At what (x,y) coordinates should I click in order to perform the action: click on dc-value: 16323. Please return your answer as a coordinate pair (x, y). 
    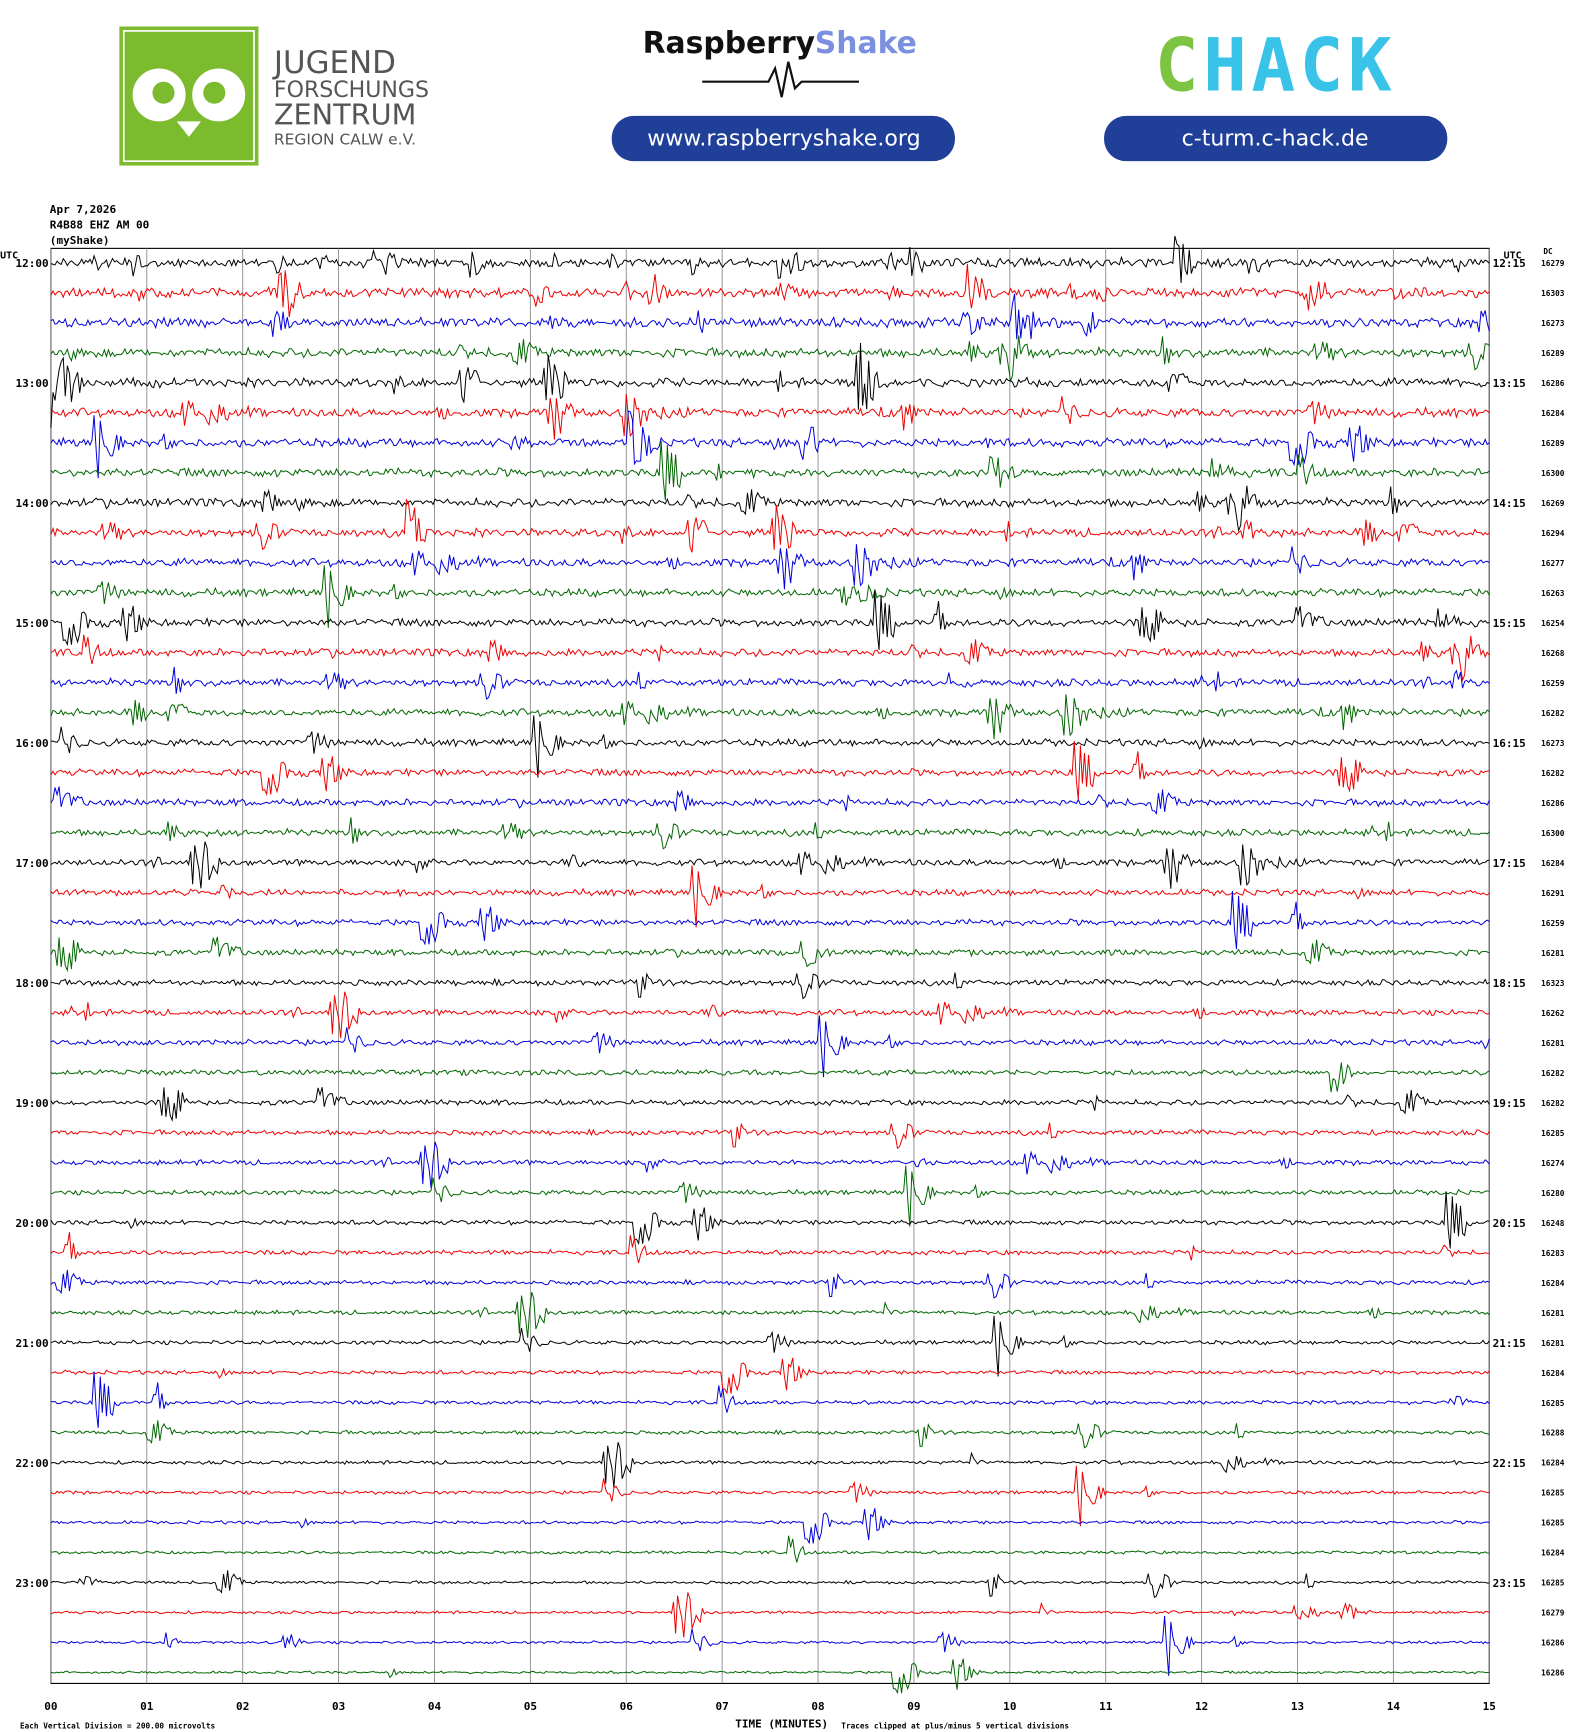
    Looking at the image, I should click on (1553, 983).